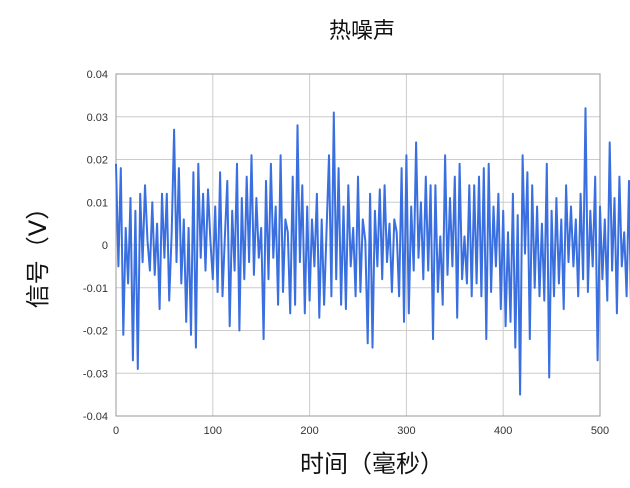 This screenshot has height=488, width=630. Describe the element at coordinates (95, 332) in the screenshot. I see `y-tick-label: -0.02` at that location.